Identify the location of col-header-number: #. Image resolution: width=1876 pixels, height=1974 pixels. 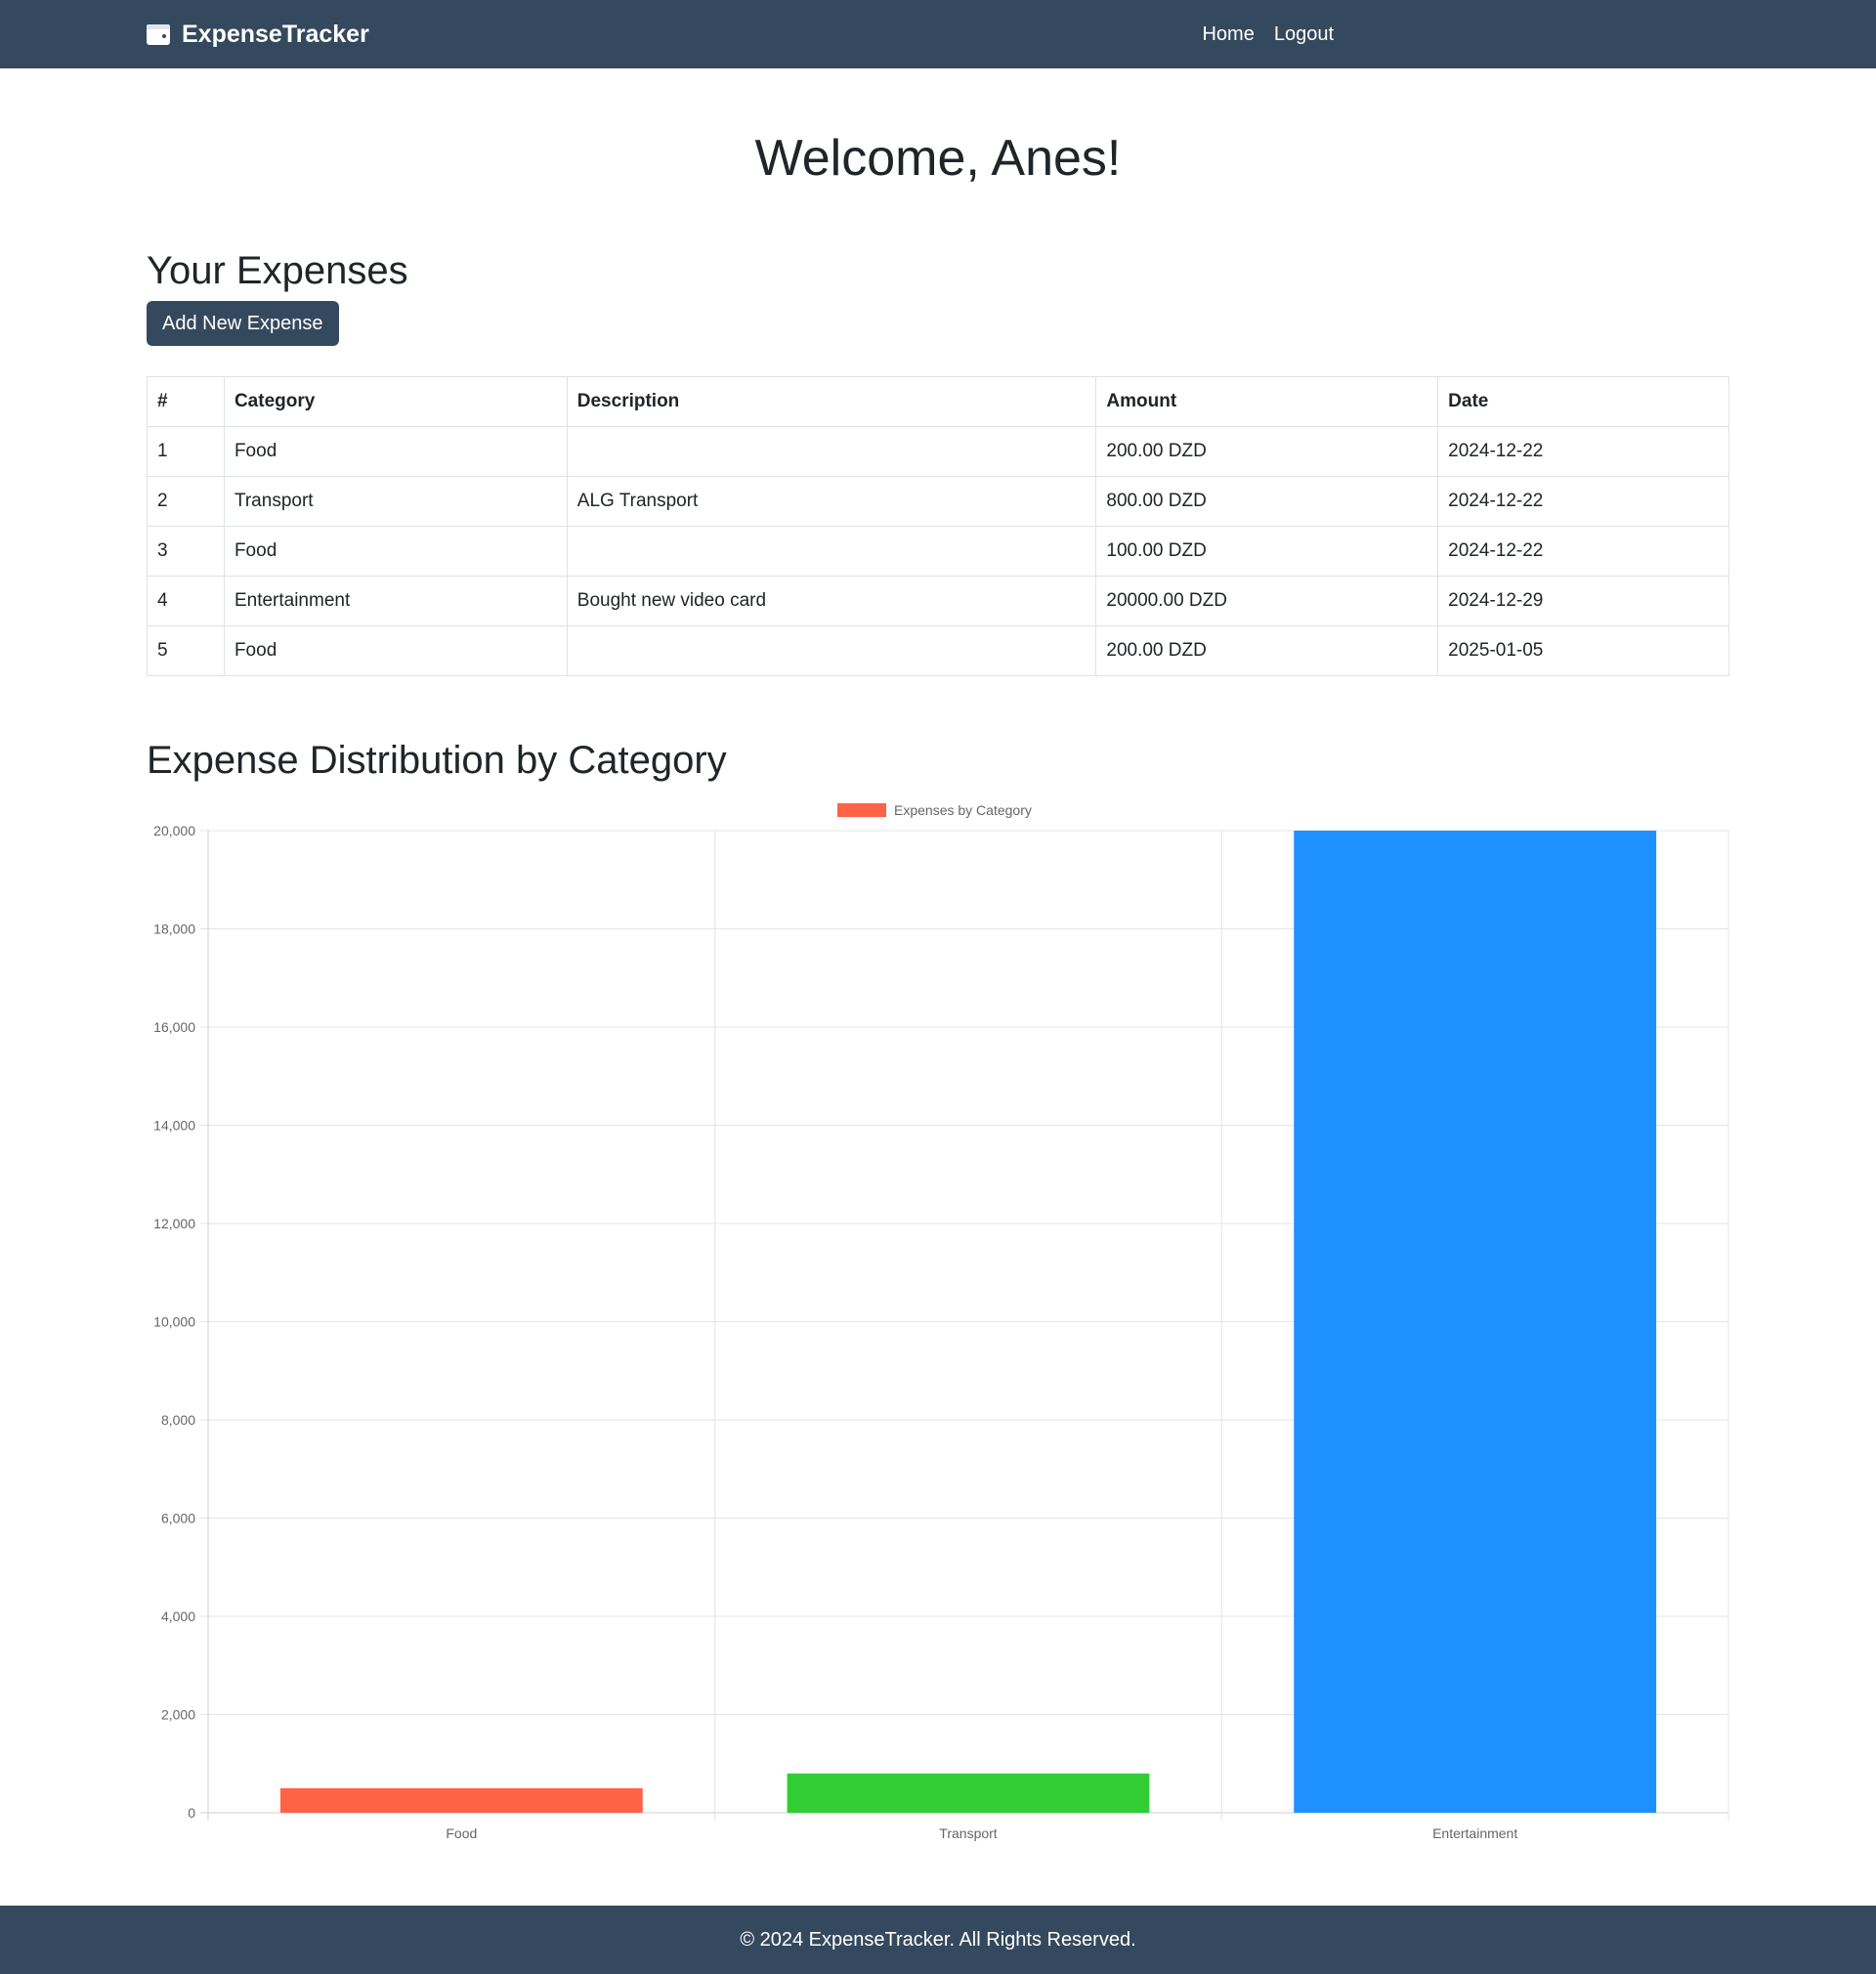
(186, 401).